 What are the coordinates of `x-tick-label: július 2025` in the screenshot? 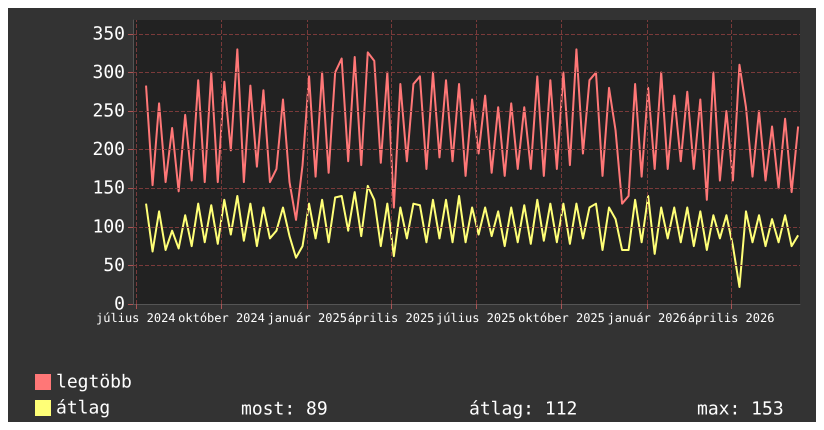 It's located at (476, 318).